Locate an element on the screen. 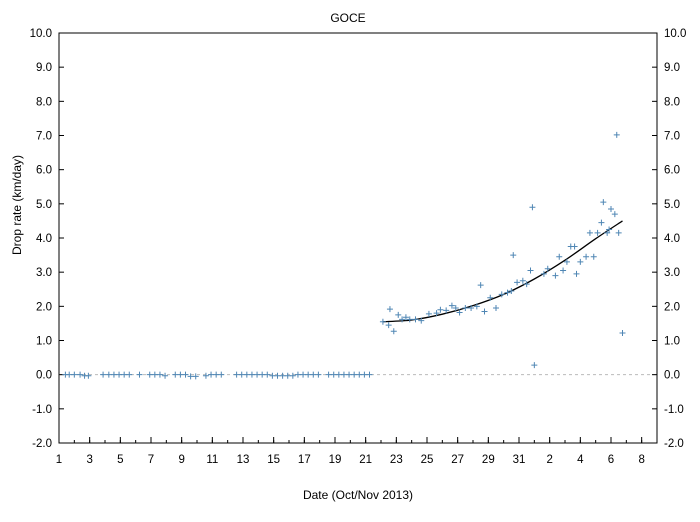 This screenshot has width=700, height=522. y-tick-label-right: -1.0 is located at coordinates (674, 410).